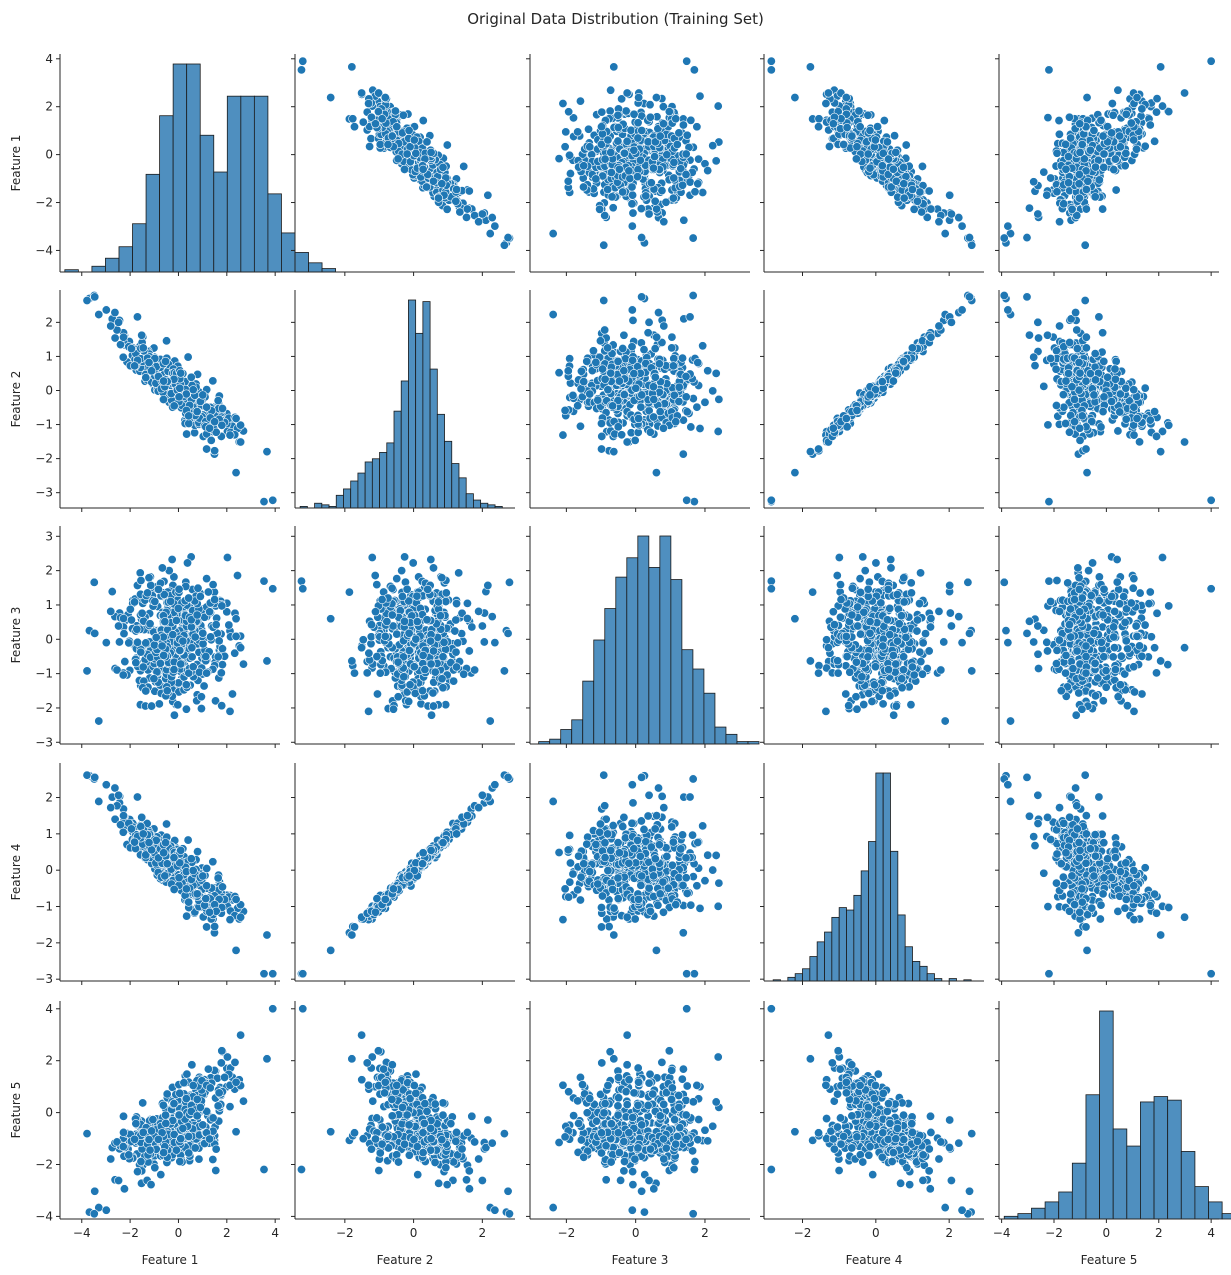 The width and height of the screenshot is (1231, 1275). What do you see at coordinates (872, 401) in the screenshot?
I see `panel-r2-c4` at bounding box center [872, 401].